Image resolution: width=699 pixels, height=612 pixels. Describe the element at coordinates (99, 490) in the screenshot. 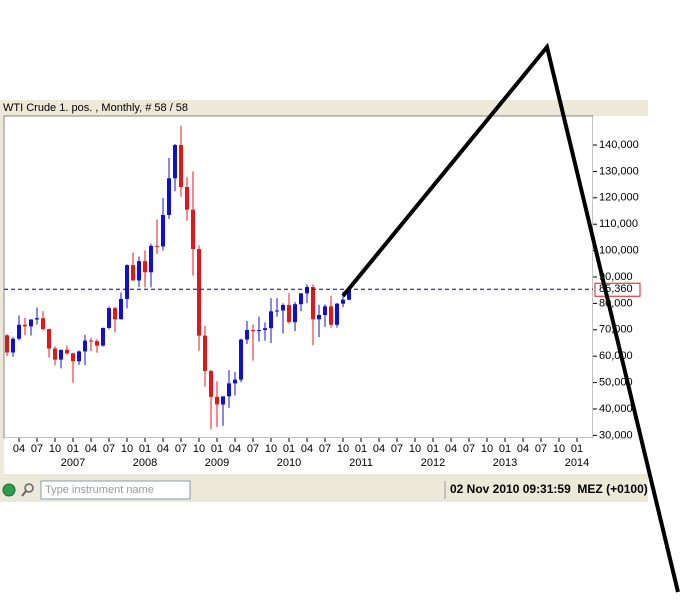

I see `input-placeholder: Type instrument name` at that location.